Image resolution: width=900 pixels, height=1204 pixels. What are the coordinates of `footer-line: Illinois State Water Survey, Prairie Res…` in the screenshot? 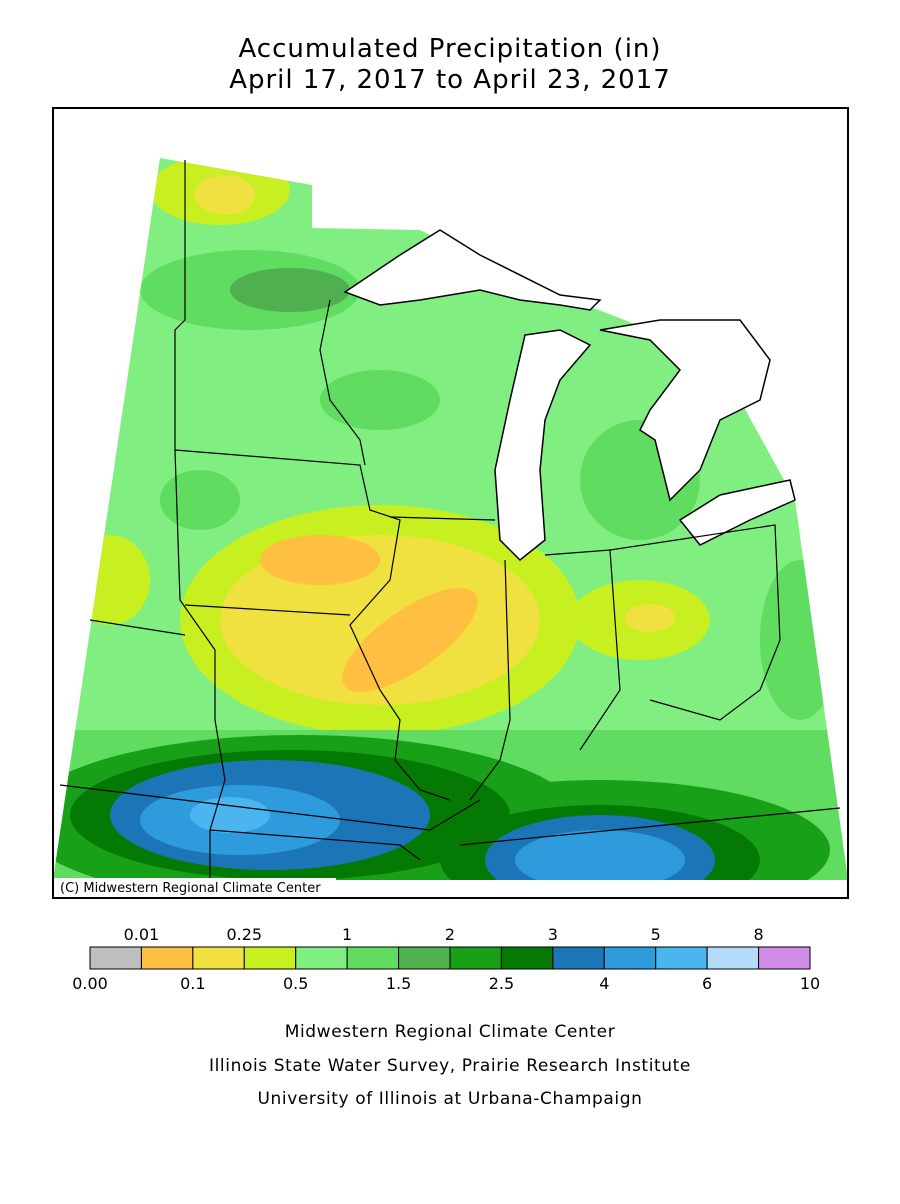 It's located at (450, 1066).